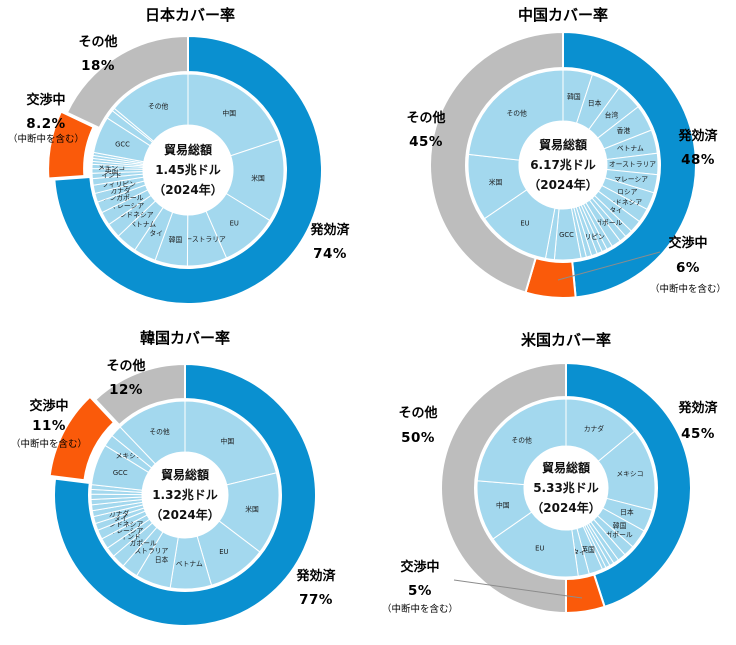 This screenshot has width=736, height=645. I want to click on center-text-line: 5.33兆ドル, so click(566, 487).